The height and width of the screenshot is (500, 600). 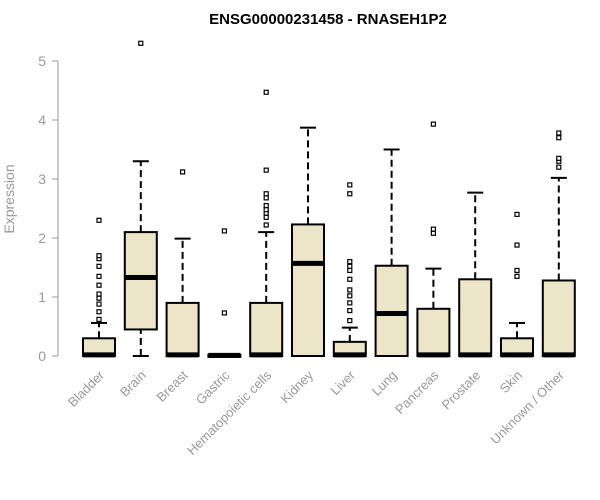 What do you see at coordinates (182, 263) in the screenshot?
I see `box-breast` at bounding box center [182, 263].